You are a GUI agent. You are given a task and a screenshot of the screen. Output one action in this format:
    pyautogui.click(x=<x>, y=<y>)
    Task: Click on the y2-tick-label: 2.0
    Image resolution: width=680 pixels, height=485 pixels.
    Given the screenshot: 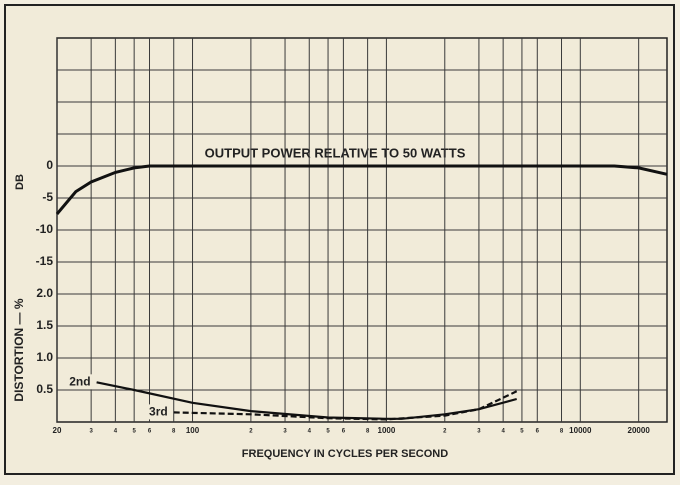 What is the action you would take?
    pyautogui.click(x=44, y=293)
    